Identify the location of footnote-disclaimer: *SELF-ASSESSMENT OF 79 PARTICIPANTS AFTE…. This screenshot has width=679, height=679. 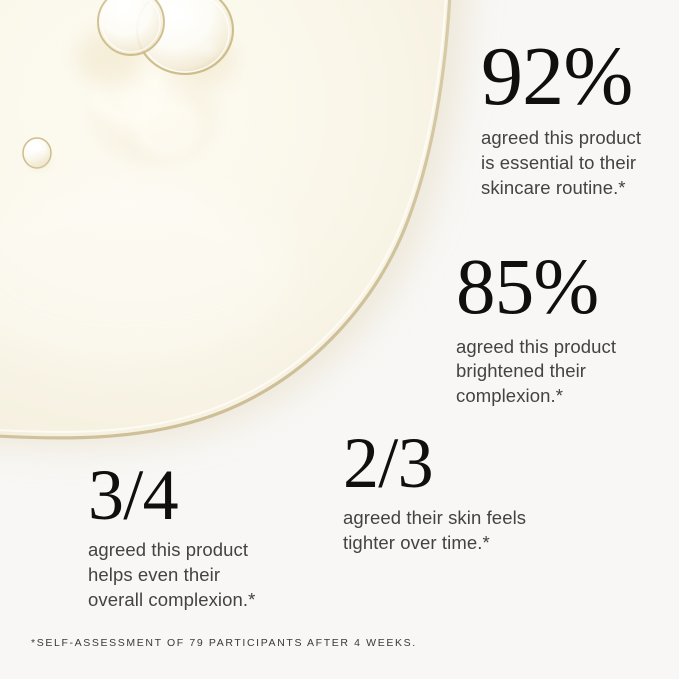
(224, 643).